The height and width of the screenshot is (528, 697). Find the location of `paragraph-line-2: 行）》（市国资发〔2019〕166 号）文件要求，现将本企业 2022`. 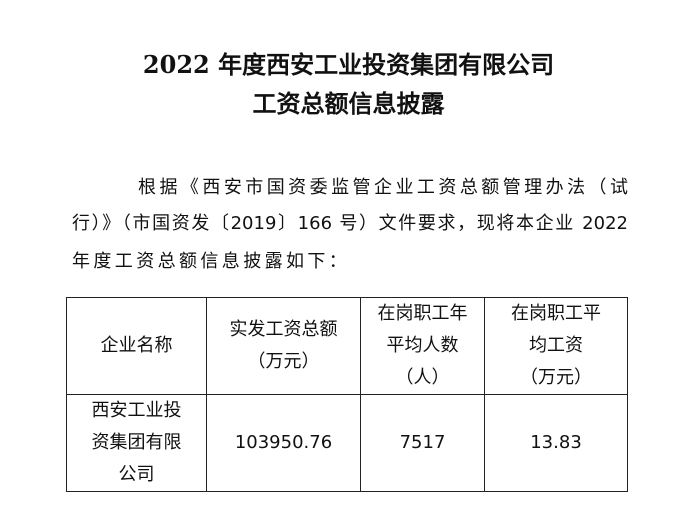

paragraph-line-2: 行）》（市国资发〔2019〕166 号）文件要求，现将本企业 2022 is located at coordinates (350, 223).